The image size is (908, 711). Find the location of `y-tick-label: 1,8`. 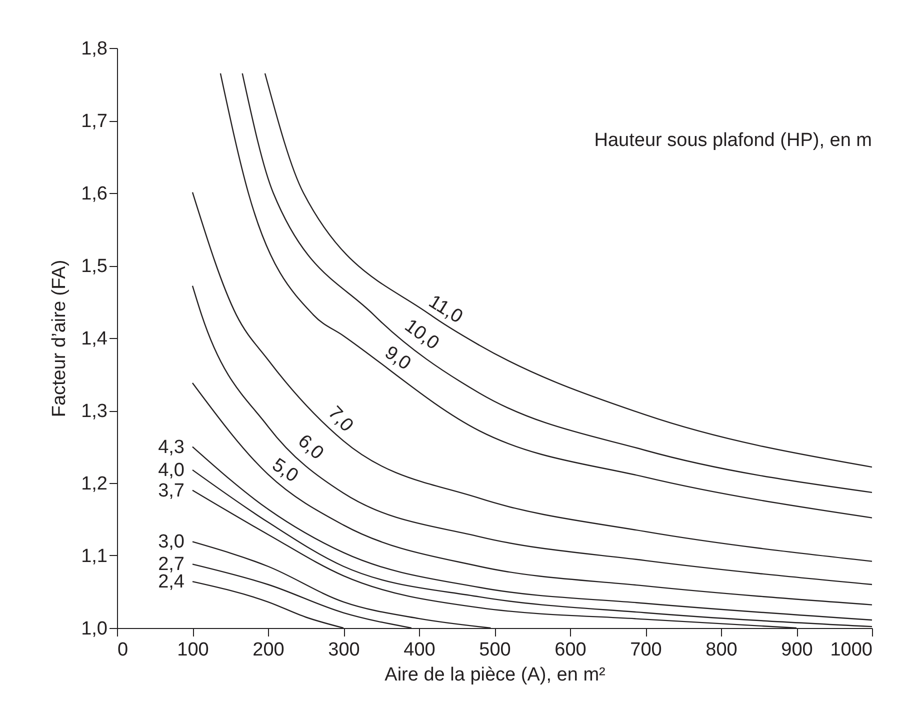

y-tick-label: 1,8 is located at coordinates (94, 49).